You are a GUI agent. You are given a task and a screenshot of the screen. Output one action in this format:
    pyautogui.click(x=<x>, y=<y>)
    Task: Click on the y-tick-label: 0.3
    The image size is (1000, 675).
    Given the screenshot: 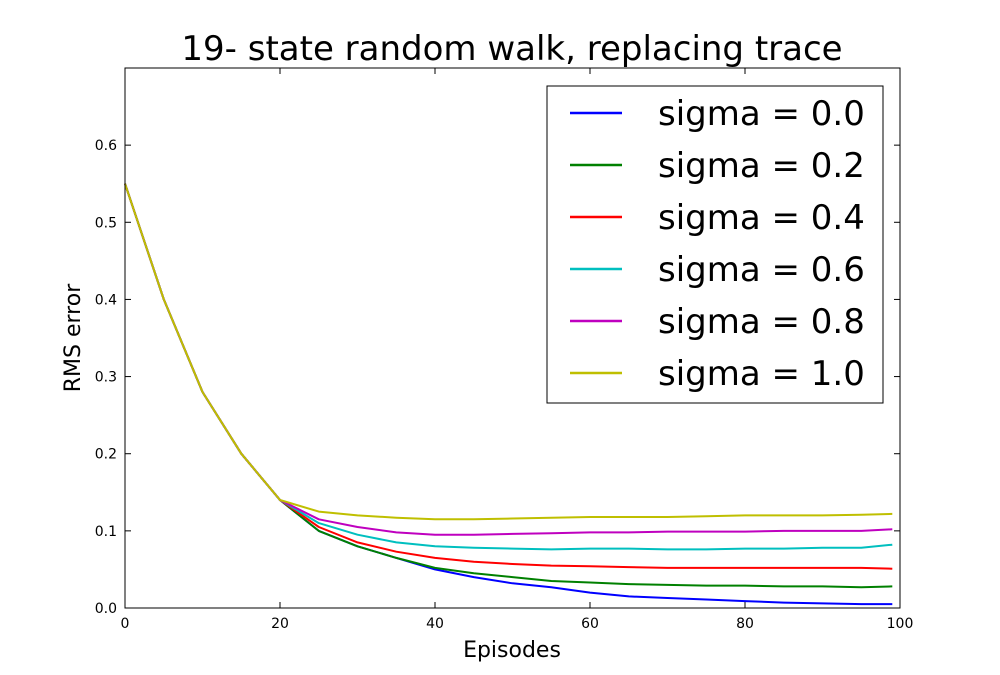 What is the action you would take?
    pyautogui.click(x=106, y=378)
    